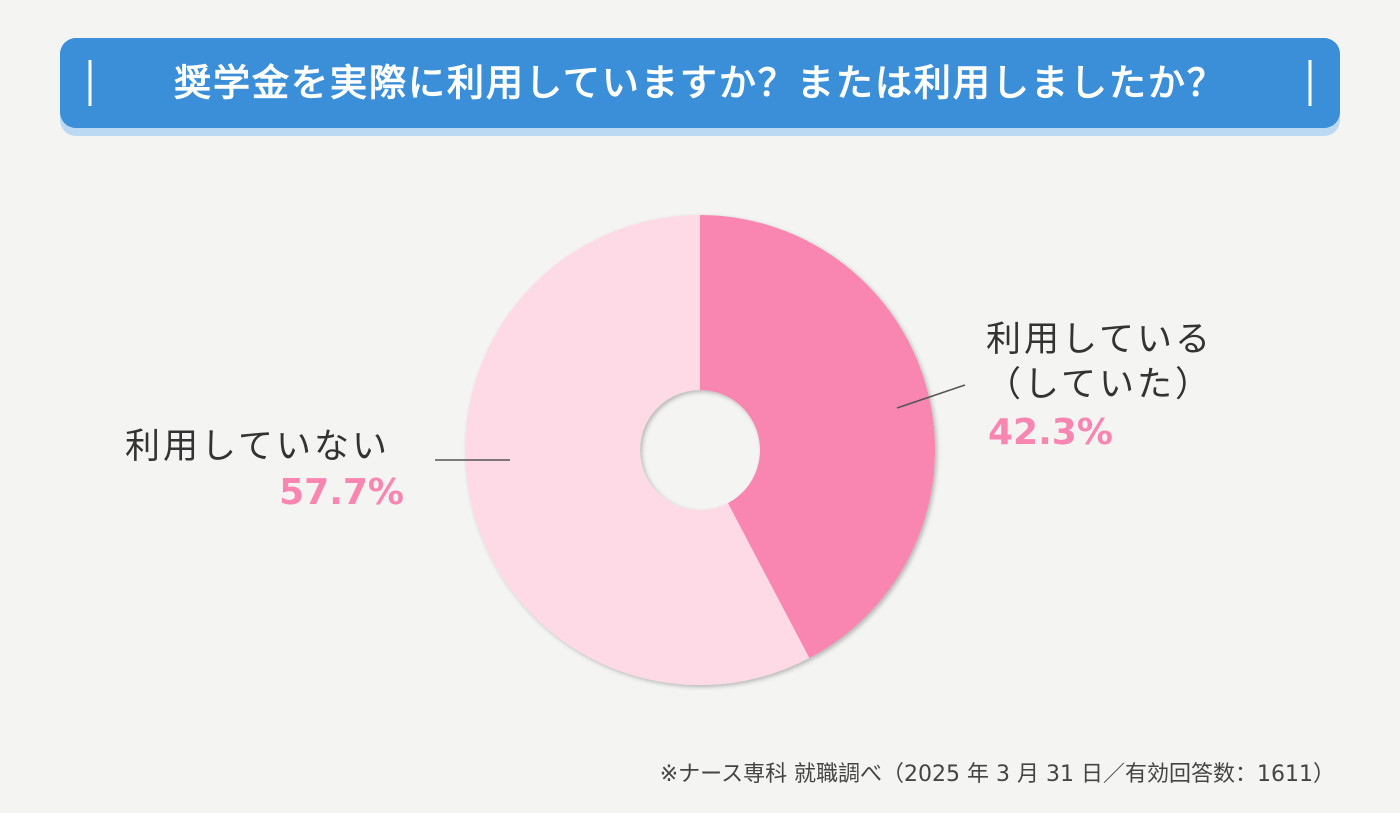  I want to click on leader-line, so click(931, 396).